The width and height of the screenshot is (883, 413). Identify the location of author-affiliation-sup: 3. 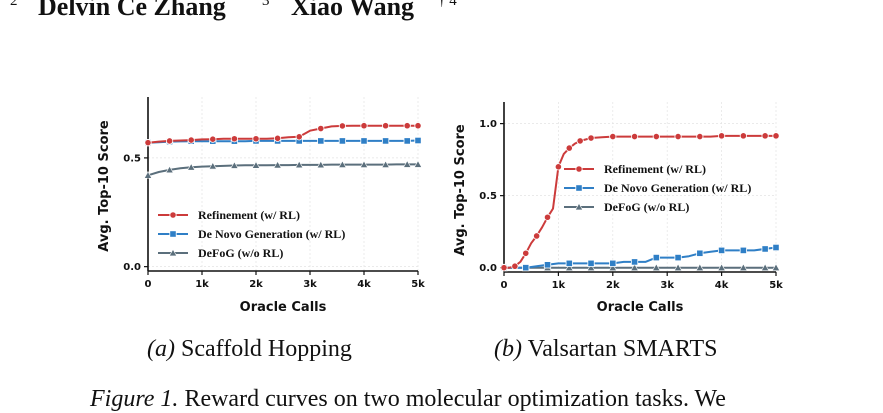
(266, 4).